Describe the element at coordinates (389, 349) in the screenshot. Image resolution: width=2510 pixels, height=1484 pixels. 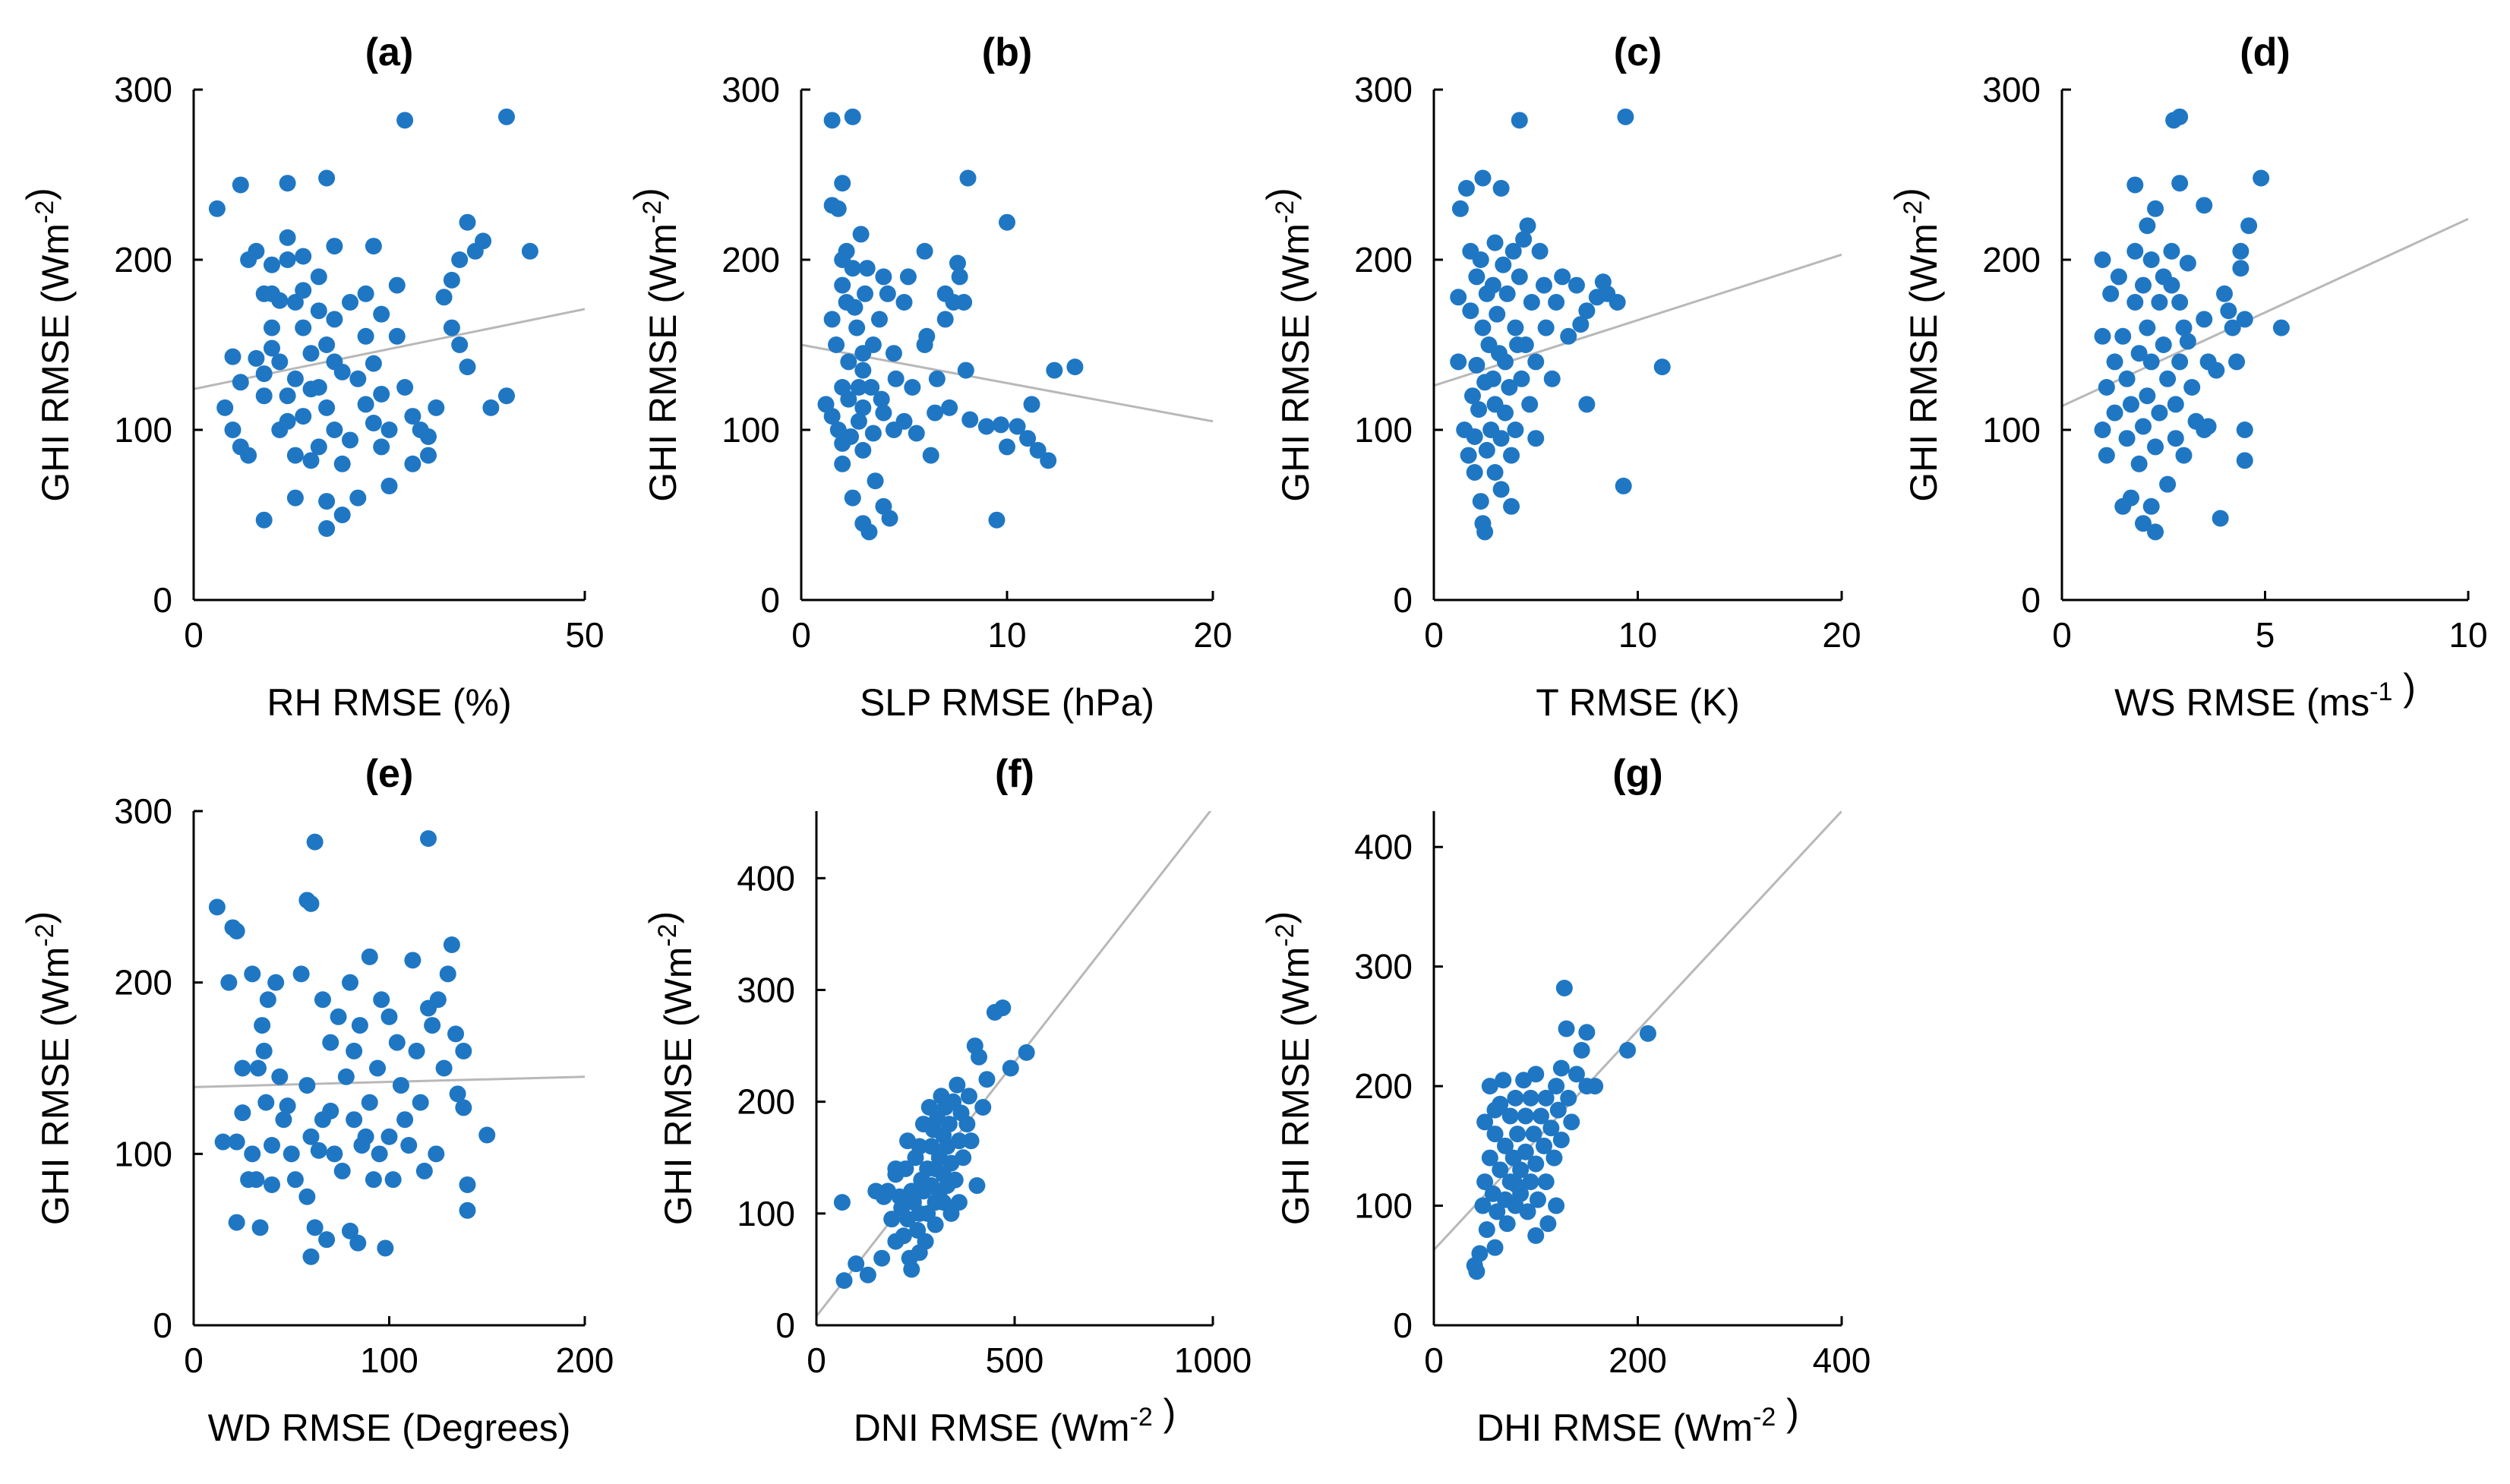
I see `regression-line` at that location.